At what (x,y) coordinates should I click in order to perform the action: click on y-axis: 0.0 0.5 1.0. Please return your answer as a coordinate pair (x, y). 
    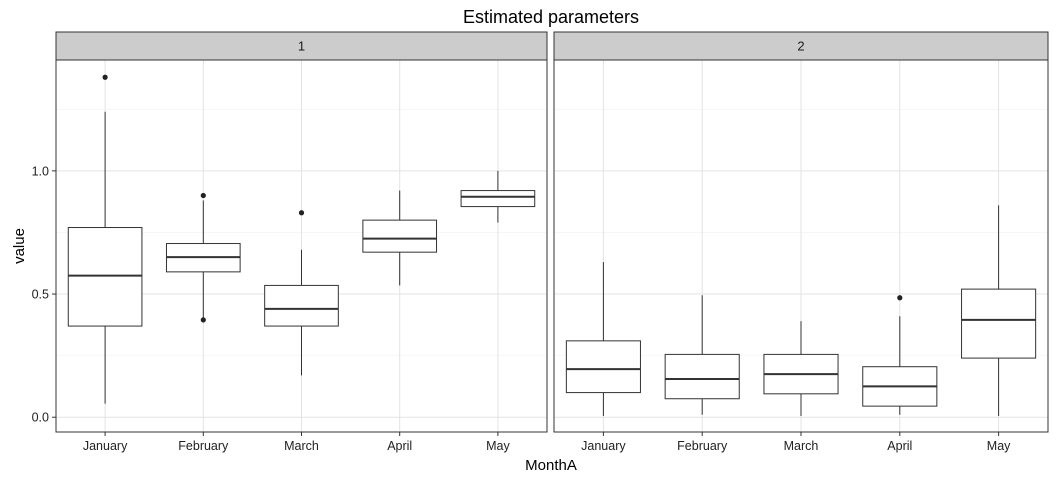
    Looking at the image, I should click on (44, 294).